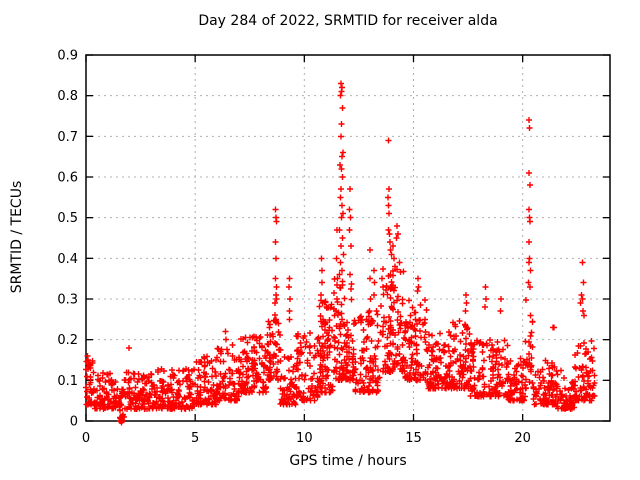 The width and height of the screenshot is (640, 480). Describe the element at coordinates (195, 438) in the screenshot. I see `x-tick-label: 5` at that location.